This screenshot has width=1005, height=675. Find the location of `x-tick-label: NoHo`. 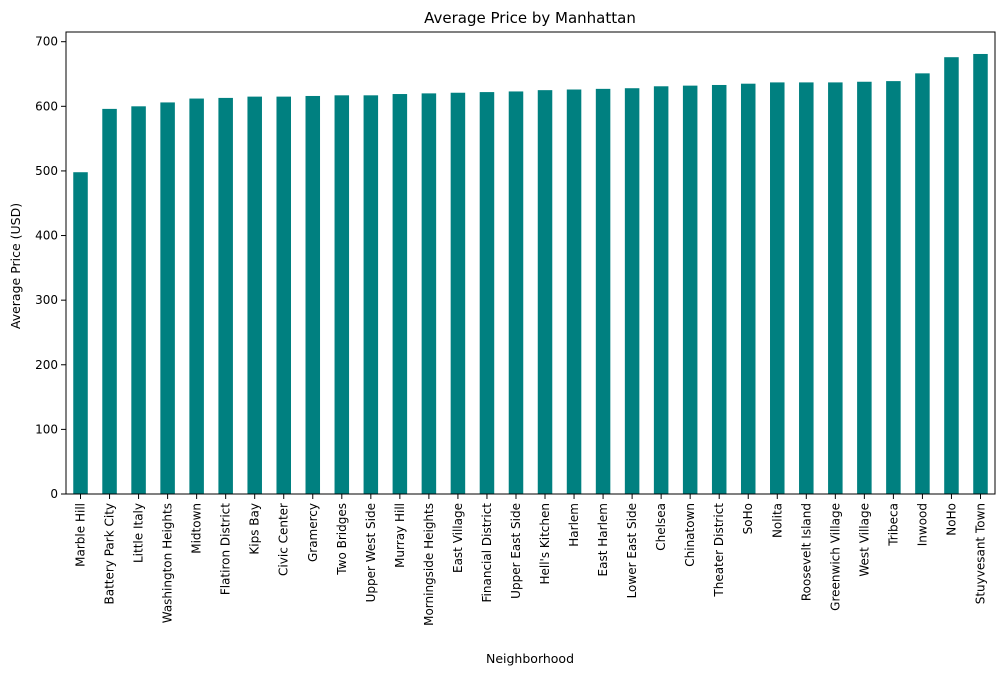

x-tick-label: NoHo is located at coordinates (951, 519).